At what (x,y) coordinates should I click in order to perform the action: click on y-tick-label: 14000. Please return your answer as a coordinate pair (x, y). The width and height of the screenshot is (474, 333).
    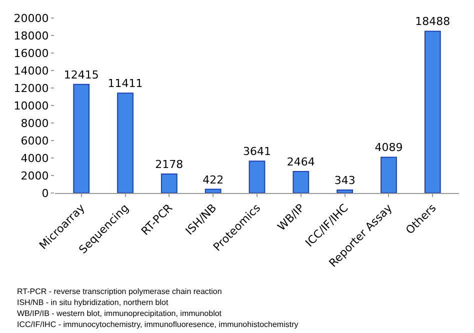
    Looking at the image, I should click on (31, 71).